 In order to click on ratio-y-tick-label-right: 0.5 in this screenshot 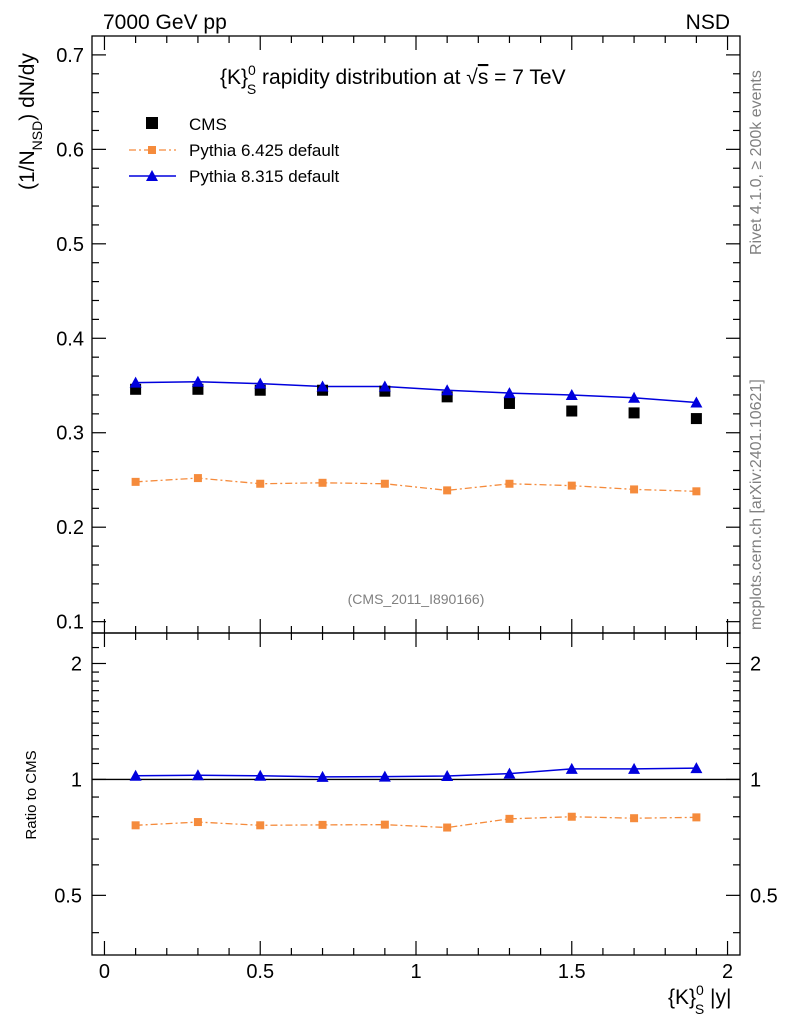, I will do `click(764, 896)`.